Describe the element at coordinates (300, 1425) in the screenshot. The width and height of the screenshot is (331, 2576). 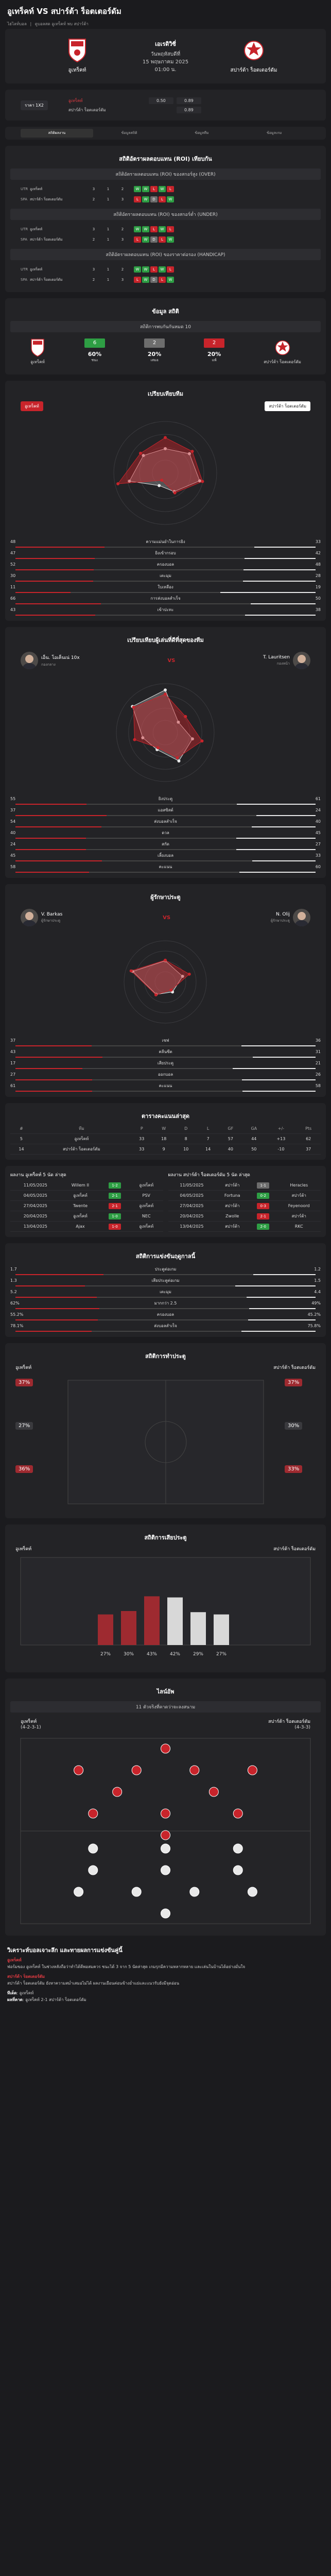
I see `goal-pct: 30%` at that location.